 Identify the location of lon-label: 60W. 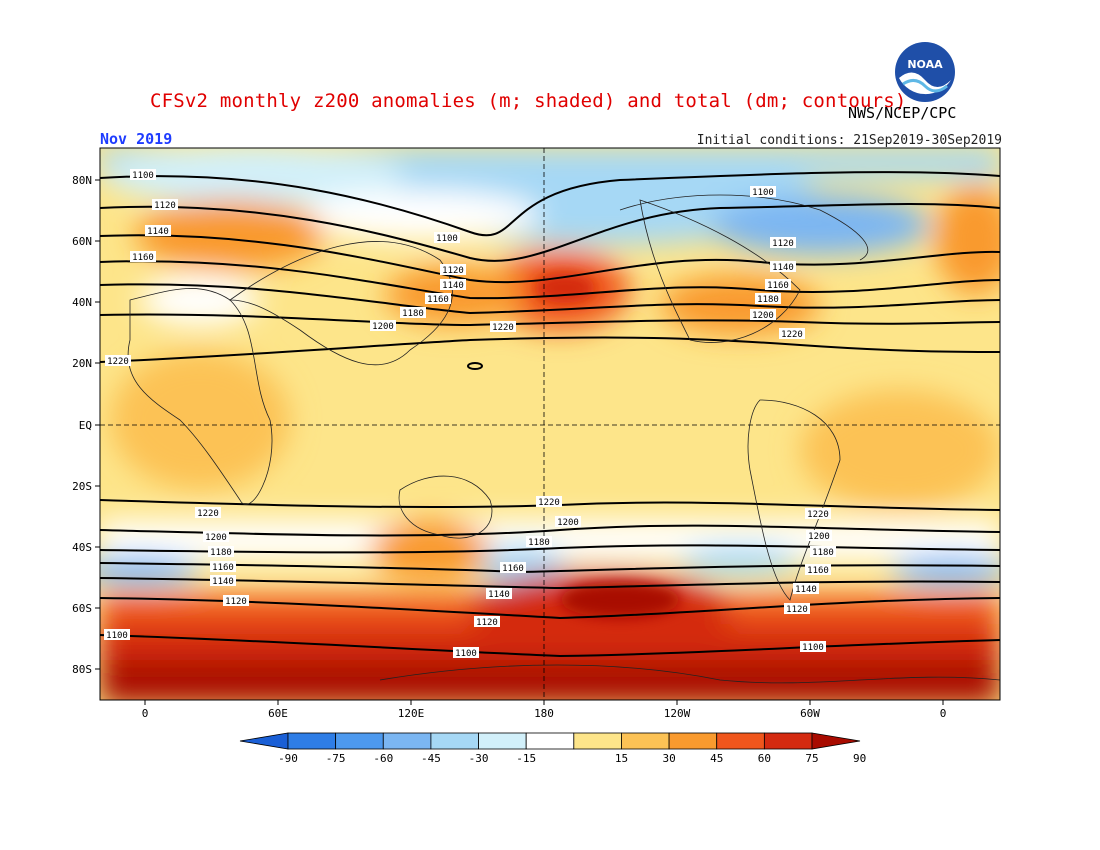
(810, 713).